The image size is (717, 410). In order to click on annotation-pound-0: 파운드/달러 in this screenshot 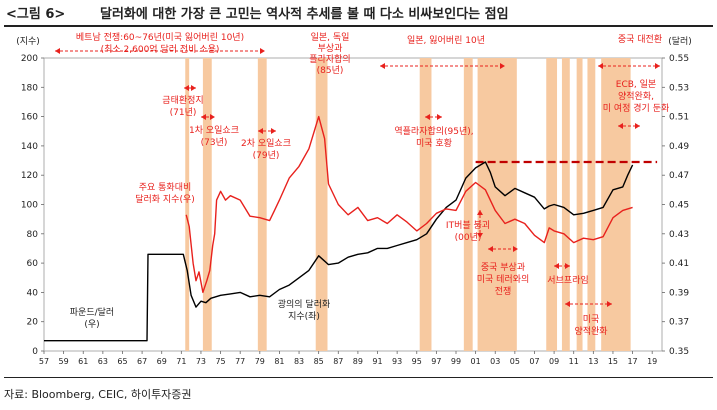, I will do `click(92, 312)`.